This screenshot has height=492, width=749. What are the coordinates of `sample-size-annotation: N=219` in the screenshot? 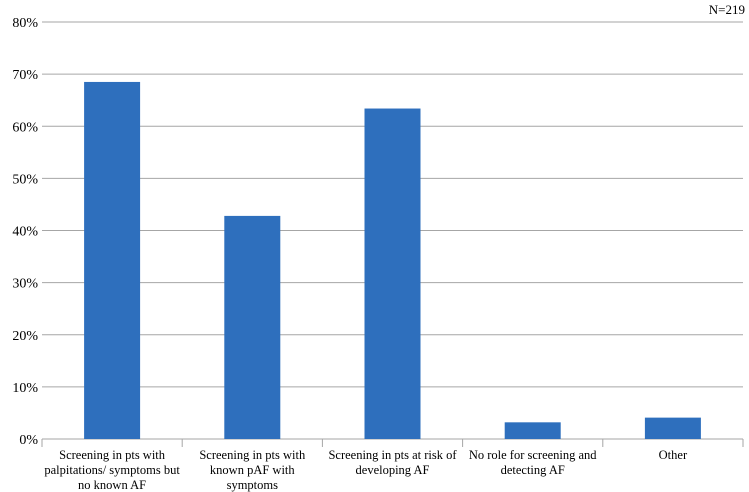 It's located at (727, 9).